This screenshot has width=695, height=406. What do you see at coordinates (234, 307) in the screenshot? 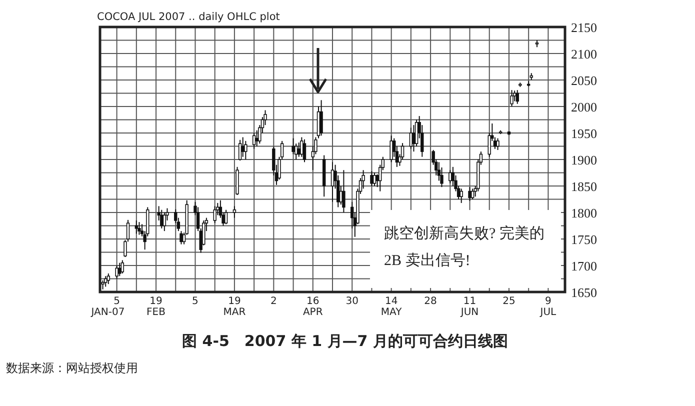
I see `x-tick-label: 19 MAR` at bounding box center [234, 307].